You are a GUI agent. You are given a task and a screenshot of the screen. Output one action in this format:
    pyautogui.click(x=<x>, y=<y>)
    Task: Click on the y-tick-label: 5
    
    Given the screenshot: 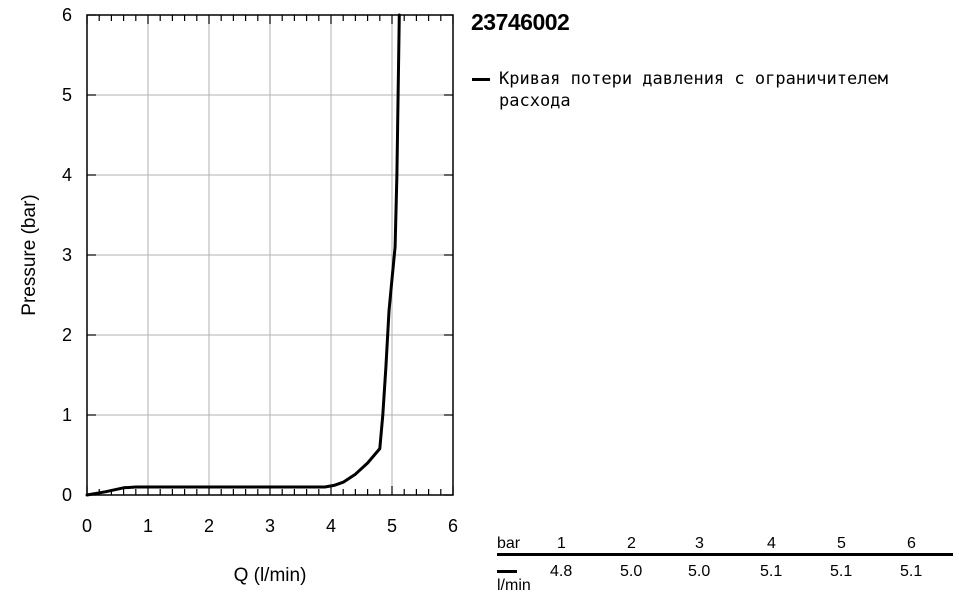 What is the action you would take?
    pyautogui.click(x=67, y=95)
    